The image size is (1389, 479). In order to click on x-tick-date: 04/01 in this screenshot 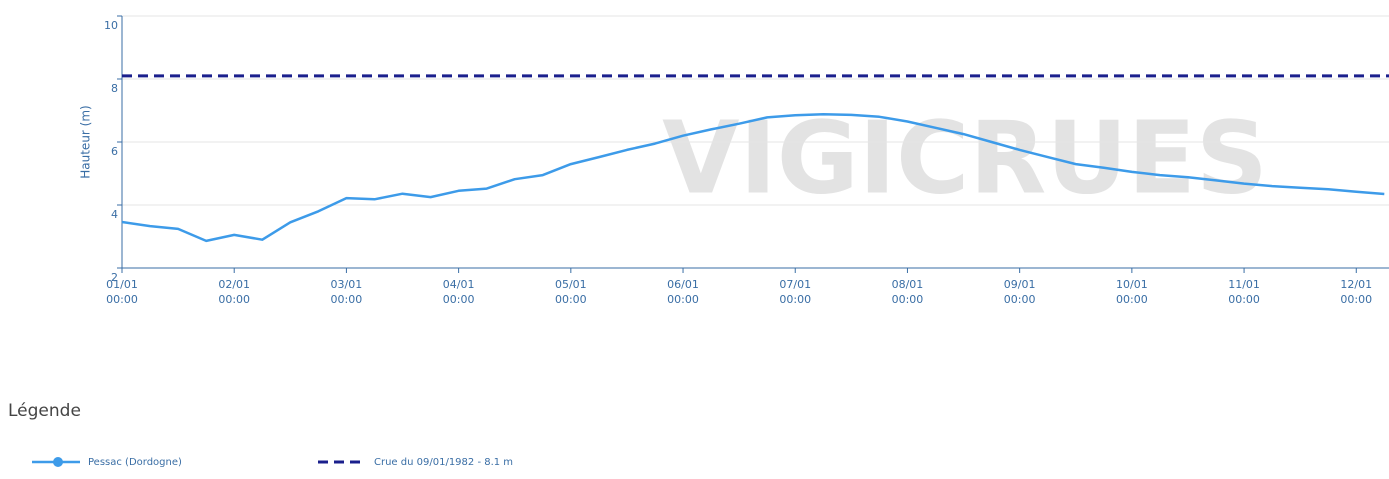, I will do `click(459, 284)`.